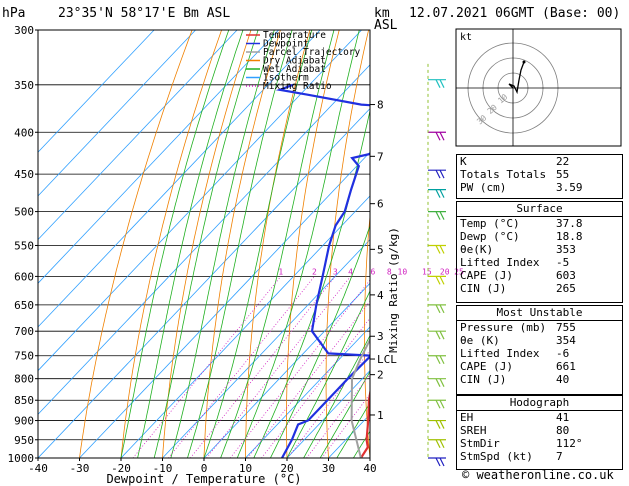 This screenshot has height=486, width=629. Describe the element at coordinates (516, 78) in the screenshot. I see `hodograph-trace` at that location.